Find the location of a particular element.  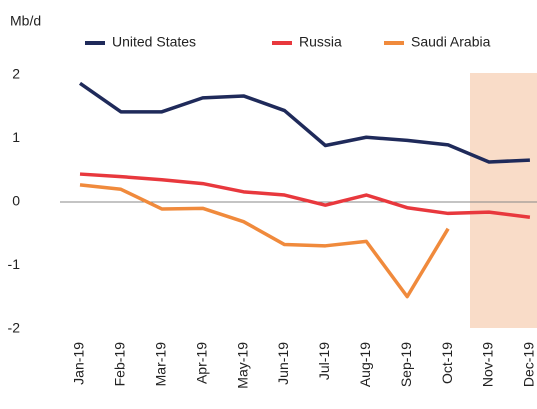

x-tick-label: Dec-19 is located at coordinates (529, 364).